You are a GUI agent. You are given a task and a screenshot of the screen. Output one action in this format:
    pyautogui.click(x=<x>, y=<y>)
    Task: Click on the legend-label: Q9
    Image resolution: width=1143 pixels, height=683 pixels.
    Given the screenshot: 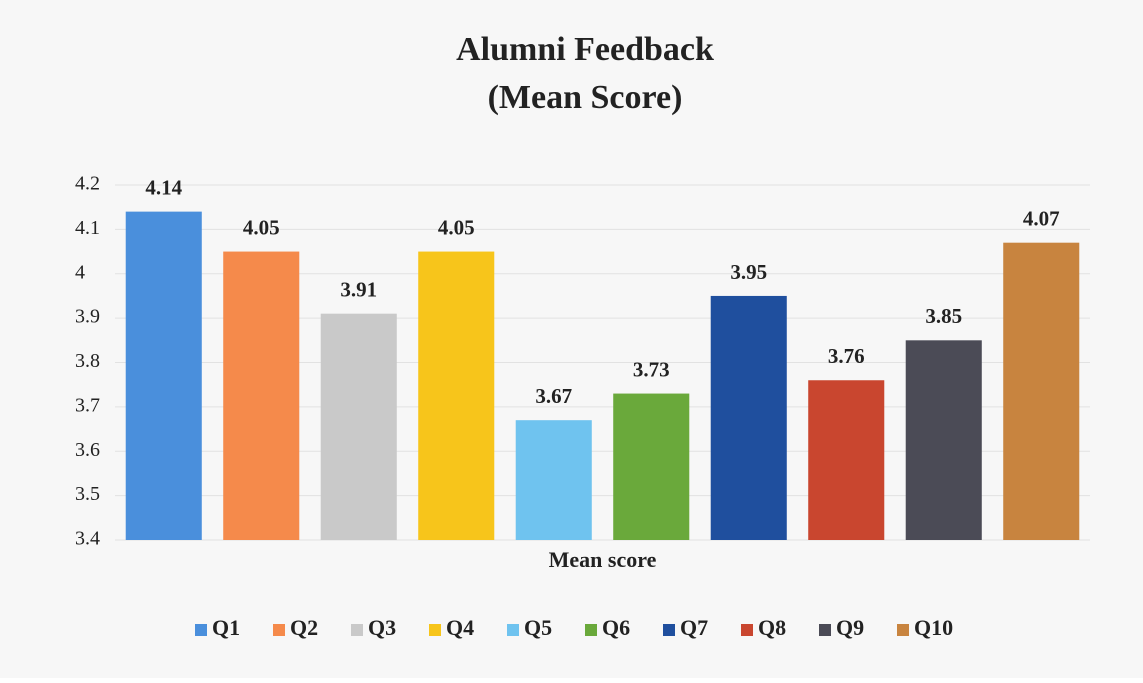 What is the action you would take?
    pyautogui.click(x=850, y=627)
    